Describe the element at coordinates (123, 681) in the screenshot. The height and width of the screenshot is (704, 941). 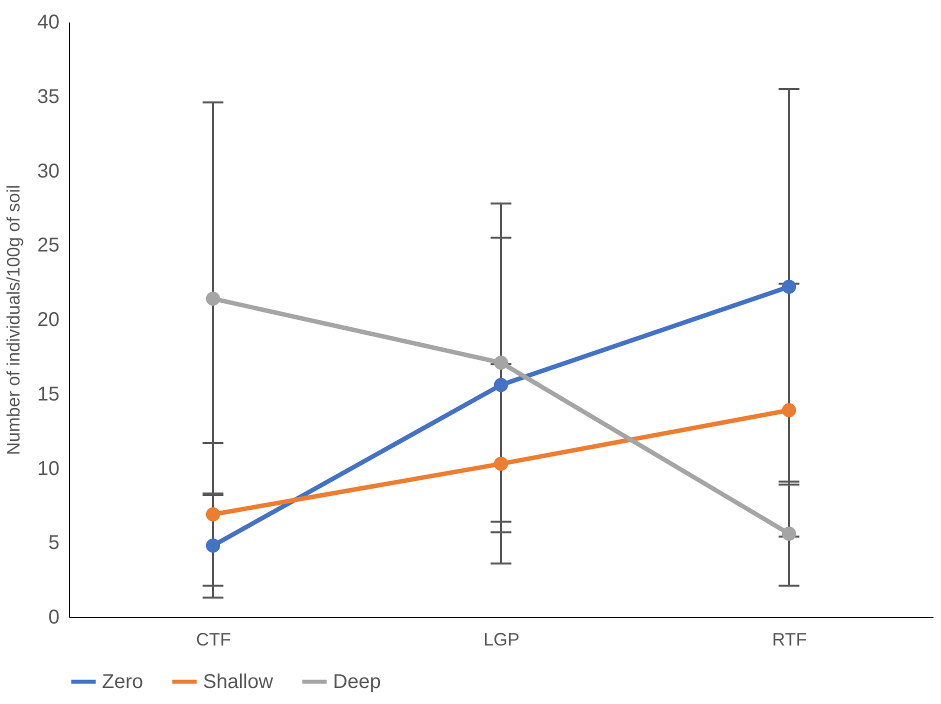
I see `legend-label: Zero` at that location.